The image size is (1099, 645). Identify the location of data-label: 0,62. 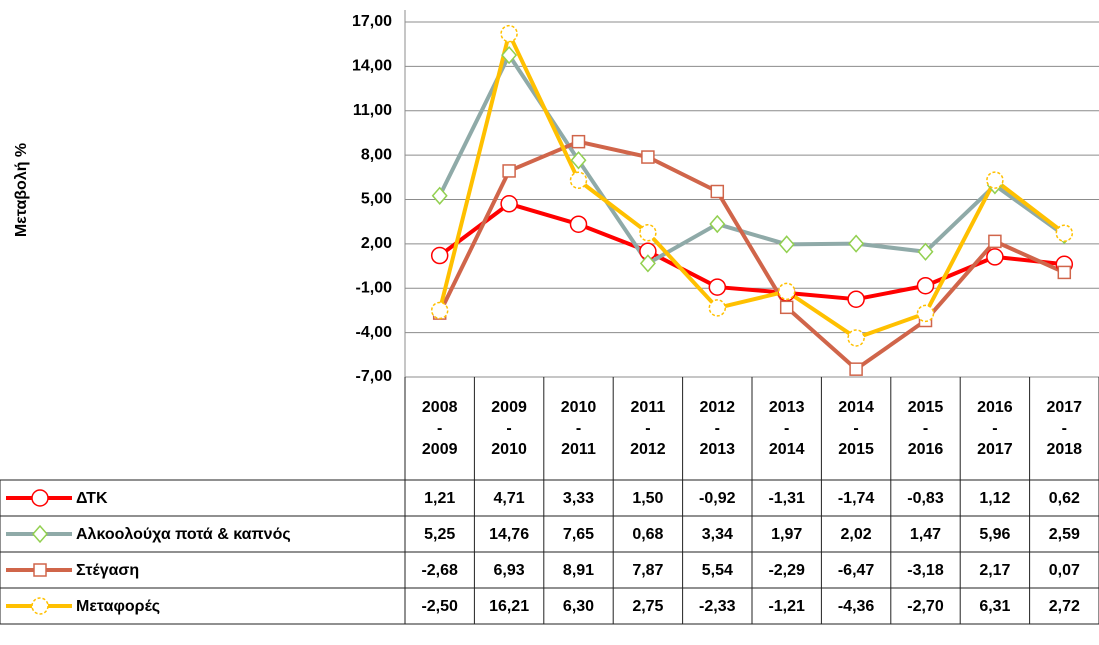
(1064, 498).